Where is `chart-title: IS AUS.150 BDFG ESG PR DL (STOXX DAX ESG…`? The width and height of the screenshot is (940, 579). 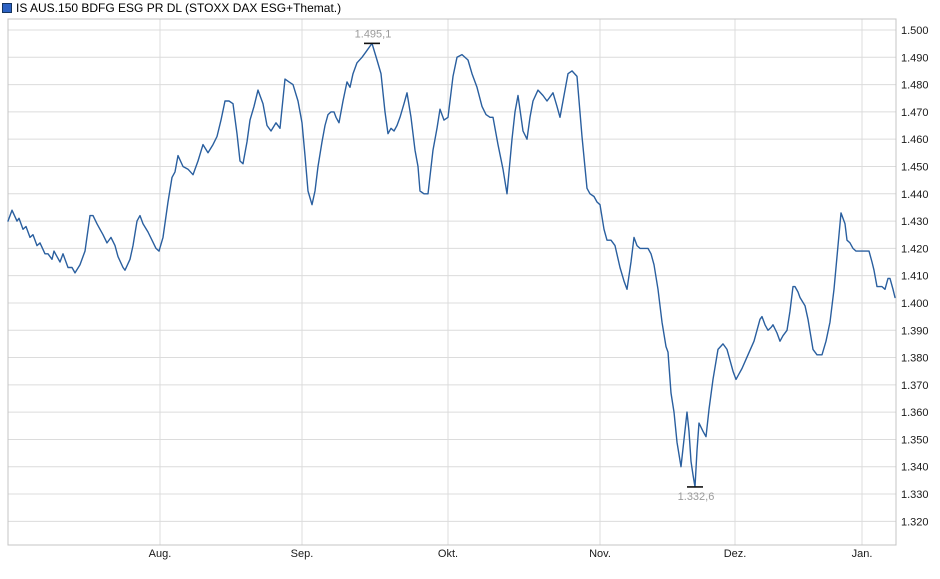 chart-title: IS AUS.150 BDFG ESG PR DL (STOXX DAX ESG… is located at coordinates (179, 7).